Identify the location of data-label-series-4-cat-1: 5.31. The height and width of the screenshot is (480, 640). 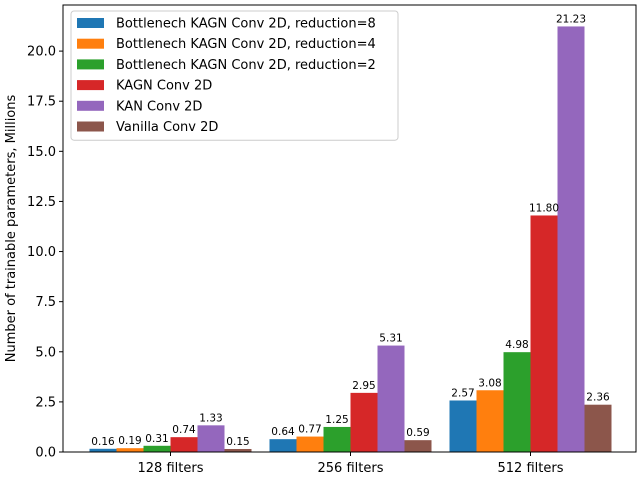
(390, 339).